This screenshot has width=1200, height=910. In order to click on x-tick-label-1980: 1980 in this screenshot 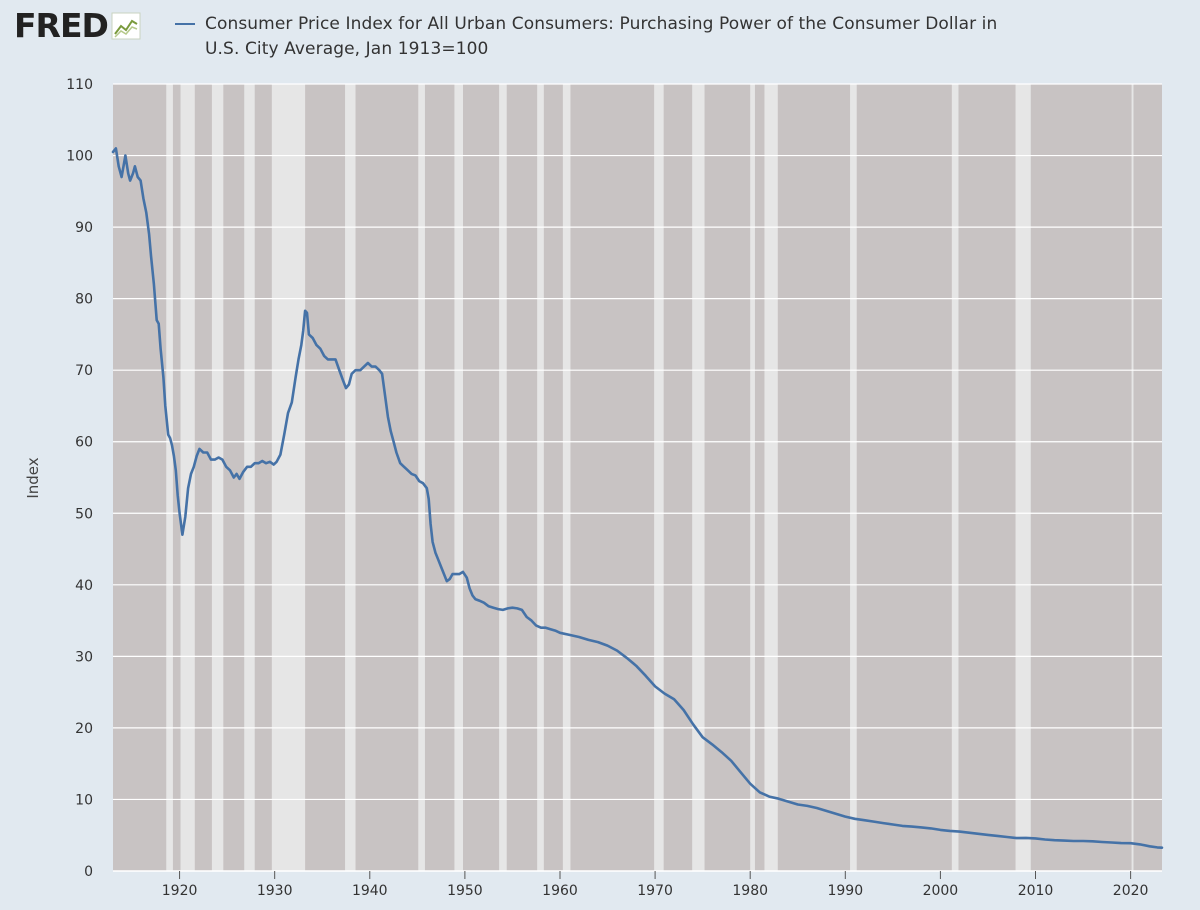, I will do `click(750, 891)`.